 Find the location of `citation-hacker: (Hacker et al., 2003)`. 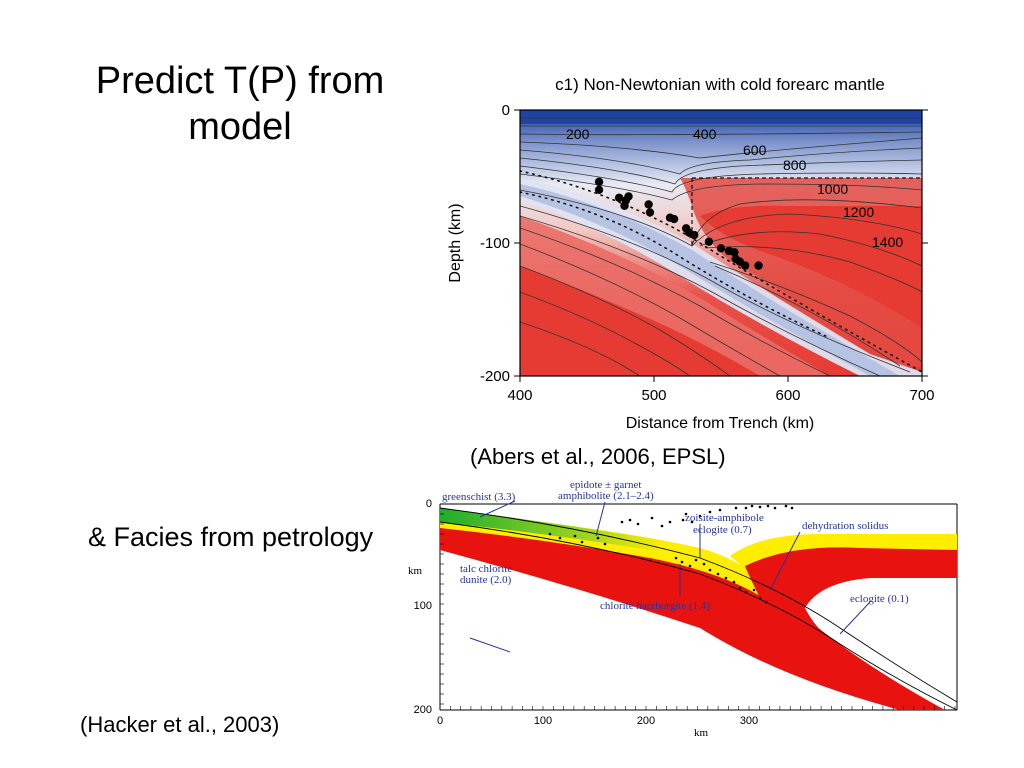

citation-hacker: (Hacker et al., 2003) is located at coordinates (180, 724).